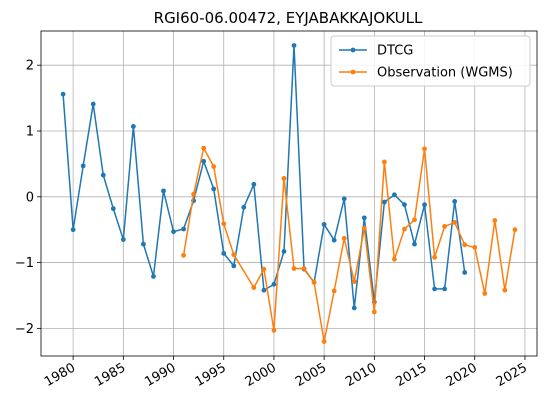  What do you see at coordinates (24, 263) in the screenshot?
I see `y-tick-label: −1` at bounding box center [24, 263].